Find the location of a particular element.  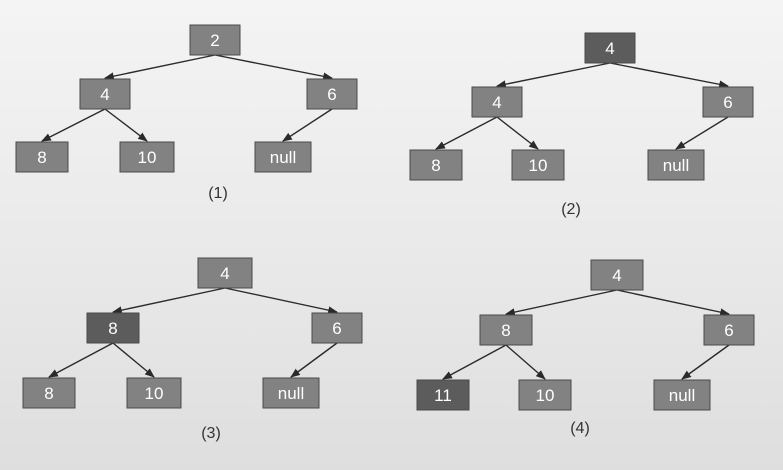

diagram-3-edge-left-to-left-right is located at coordinates (133, 360).